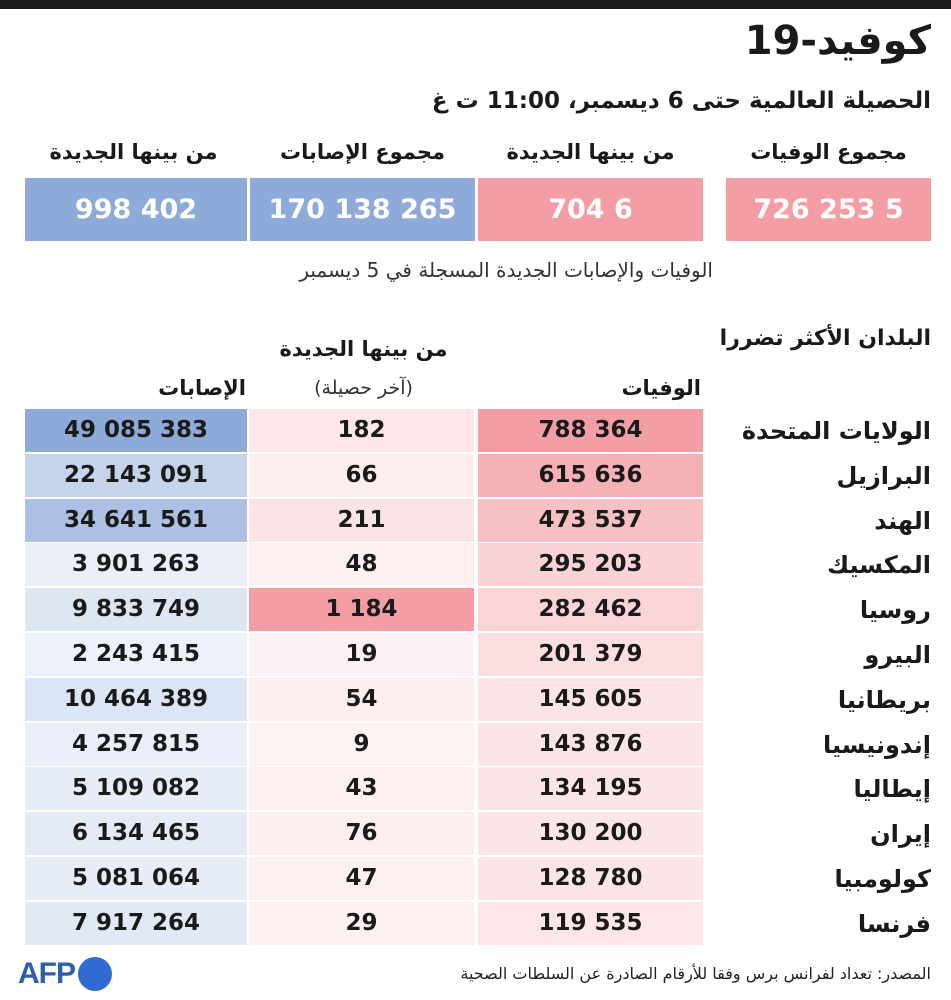 The image size is (951, 1000). What do you see at coordinates (590, 923) in the screenshot?
I see `deaths-cell: 119 535` at bounding box center [590, 923].